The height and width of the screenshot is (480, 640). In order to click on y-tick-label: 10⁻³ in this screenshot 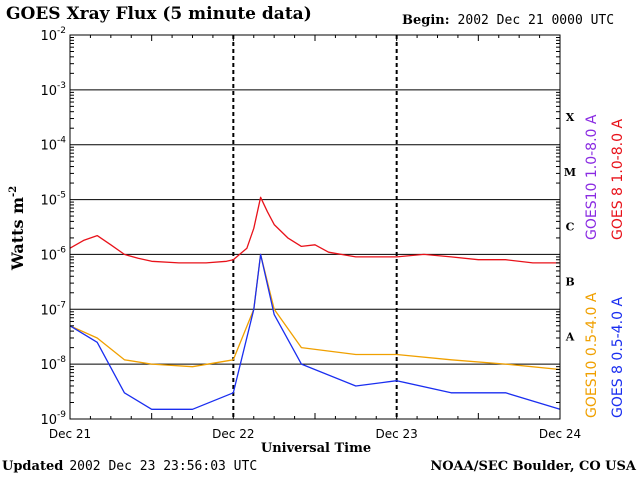, I will do `click(53, 90)`.